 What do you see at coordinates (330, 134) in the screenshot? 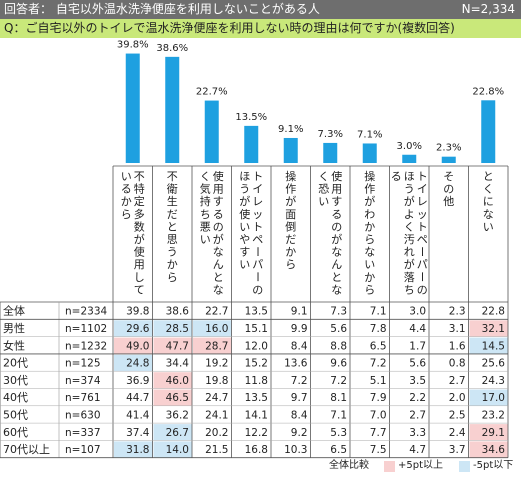
I see `bar-value-label: 7.3%` at bounding box center [330, 134].